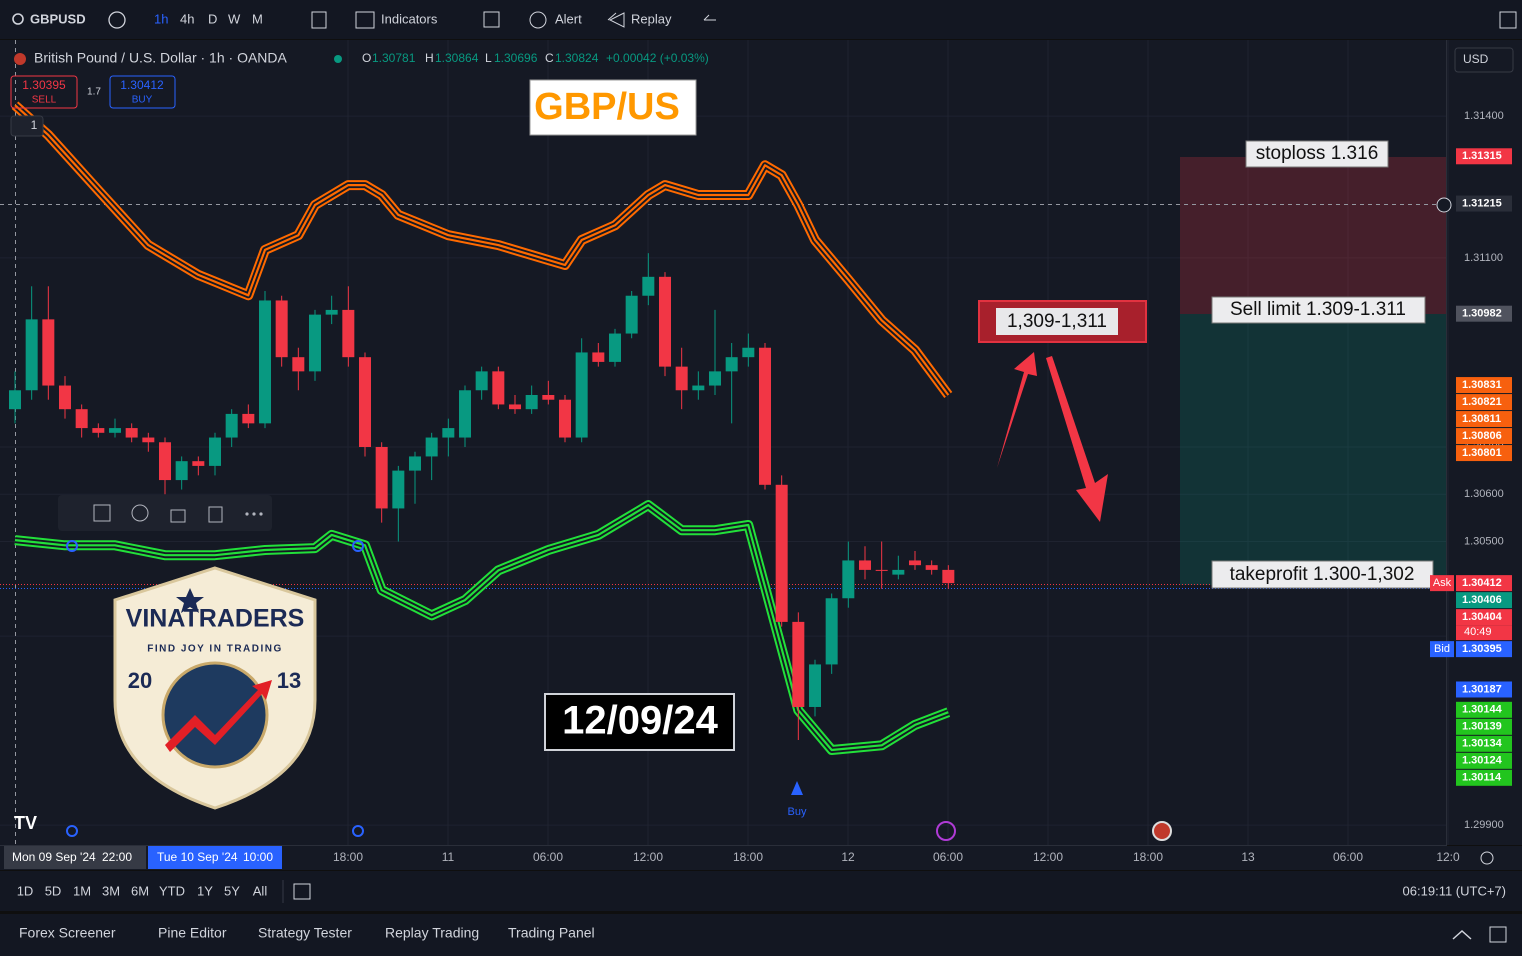 This screenshot has height=956, width=1522. I want to click on range-button: All, so click(260, 890).